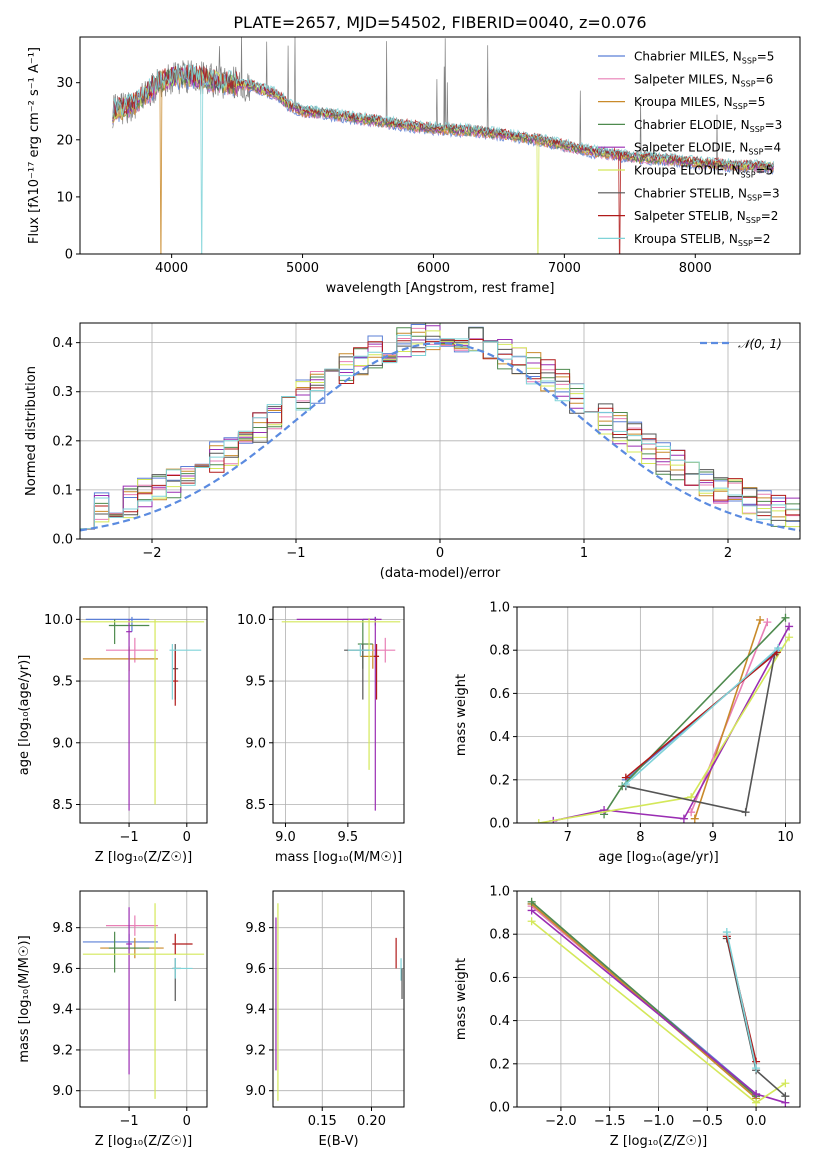 The image size is (819, 1170). Describe the element at coordinates (499, 978) in the screenshot. I see `y-tick-label: 0.6` at that location.